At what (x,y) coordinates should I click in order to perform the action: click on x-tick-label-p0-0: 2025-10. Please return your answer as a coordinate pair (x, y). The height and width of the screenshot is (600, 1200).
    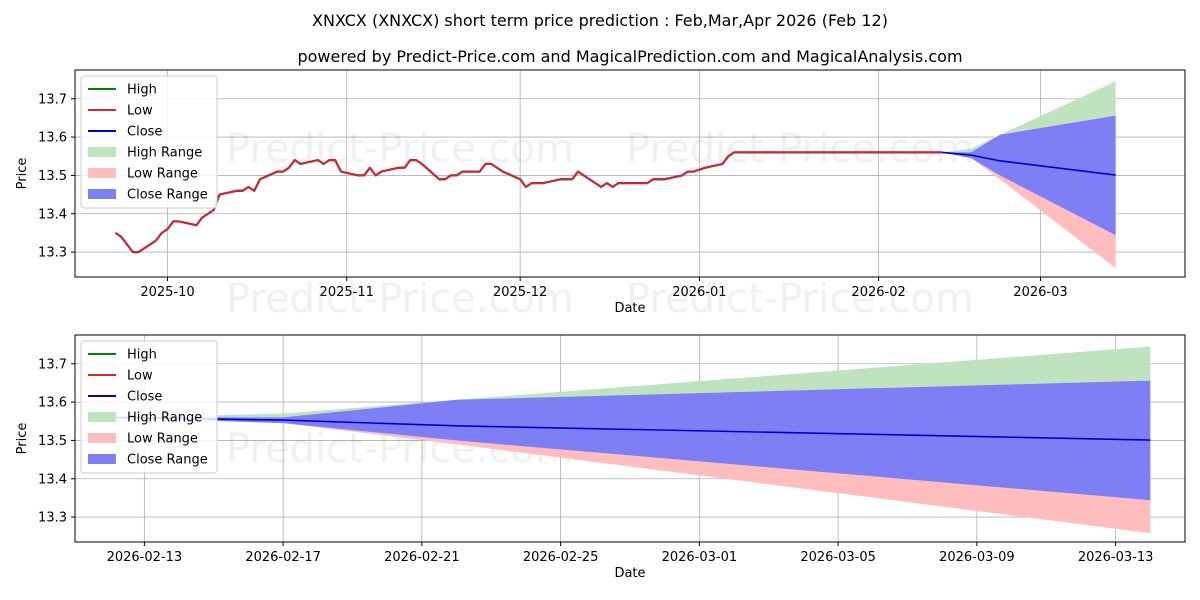
    Looking at the image, I should click on (167, 292).